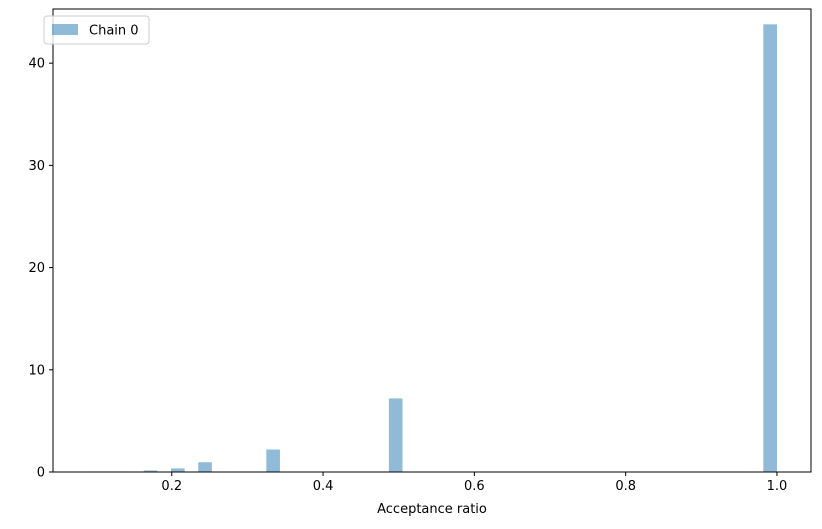  I want to click on legend-box, so click(96, 30).